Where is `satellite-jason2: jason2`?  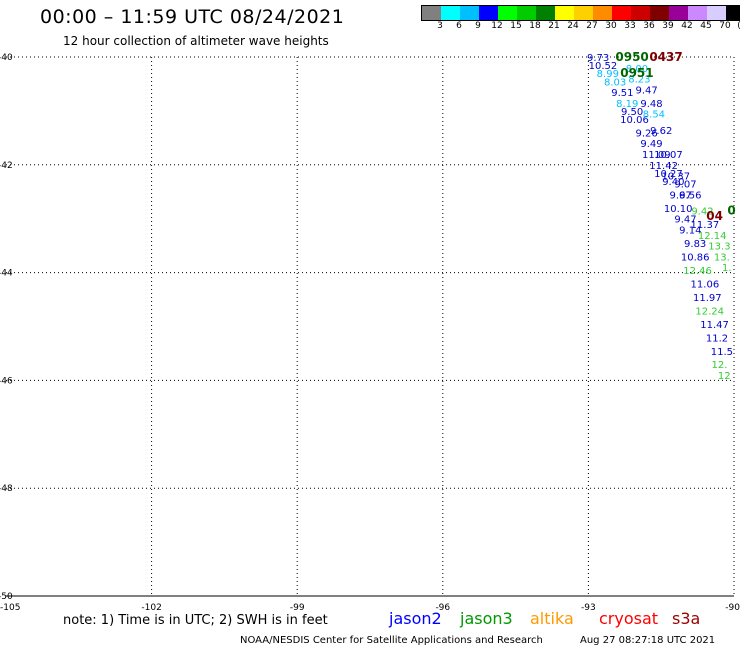 satellite-jason2: jason2 is located at coordinates (415, 618).